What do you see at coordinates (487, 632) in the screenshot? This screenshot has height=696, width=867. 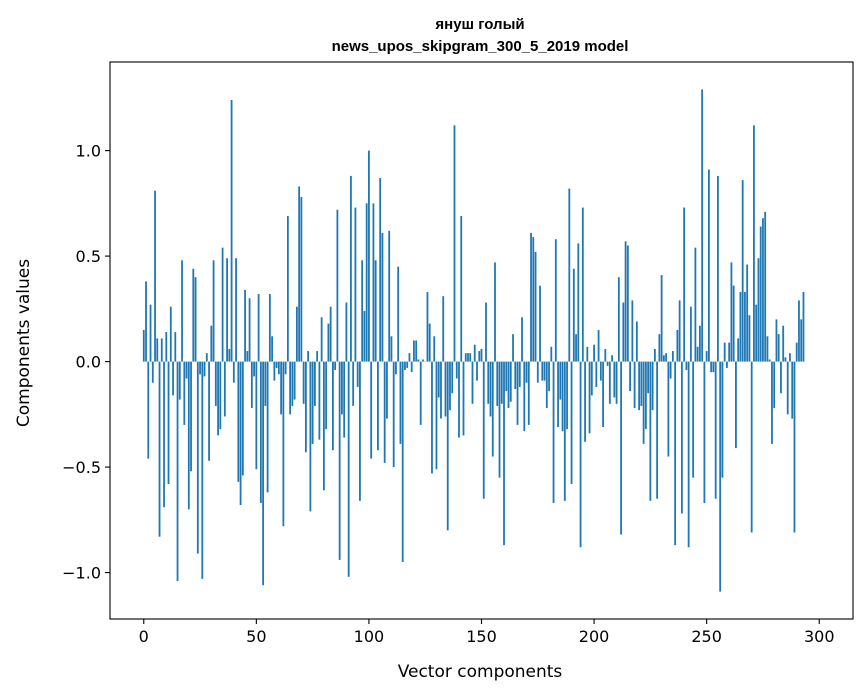 I see `x-axis-ticks: 0 50 100 150 200 250 300` at bounding box center [487, 632].